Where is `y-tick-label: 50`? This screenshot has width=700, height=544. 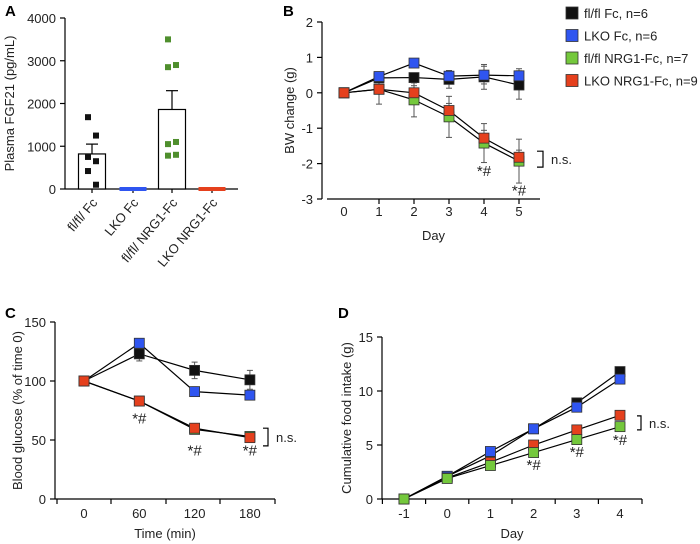 y-tick-label: 50 is located at coordinates (39, 440).